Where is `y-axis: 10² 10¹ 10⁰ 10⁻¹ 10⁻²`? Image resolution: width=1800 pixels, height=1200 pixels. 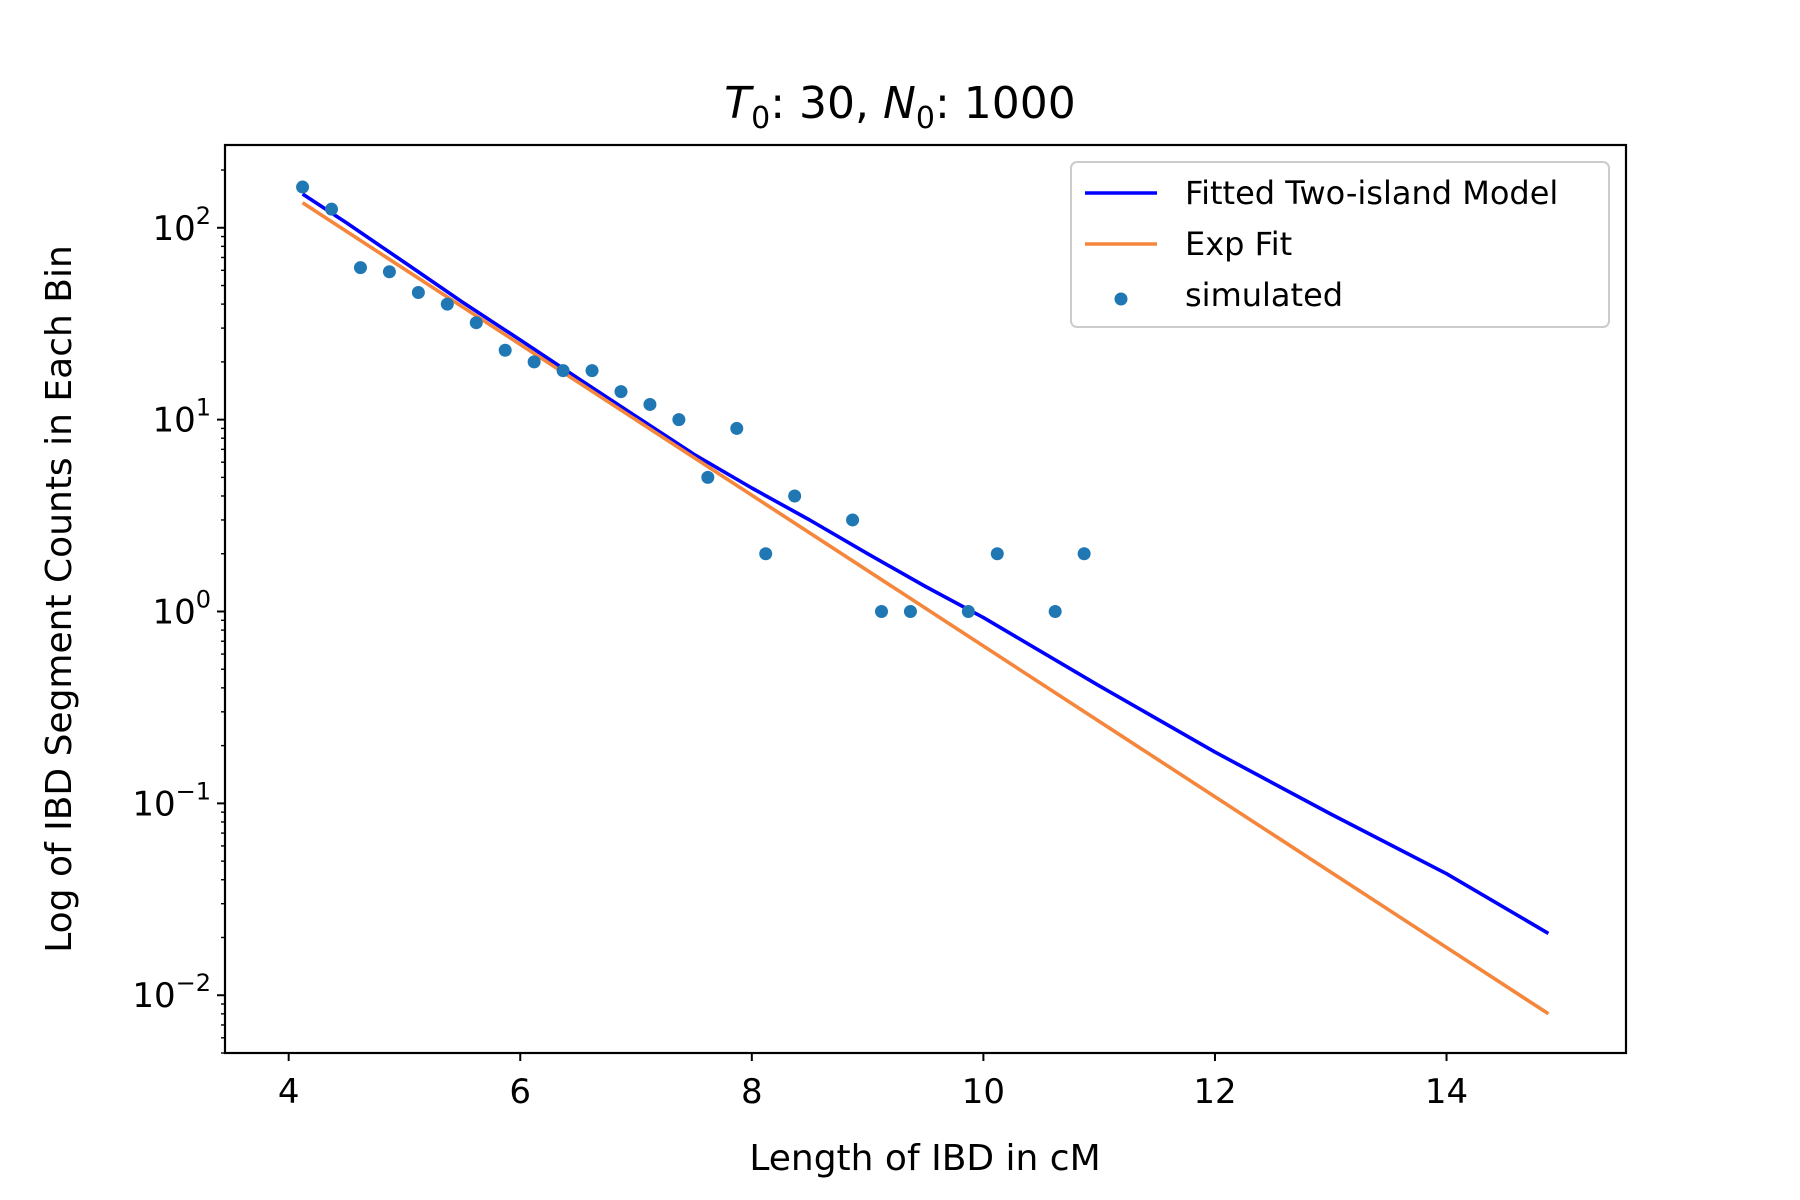
y-axis: 10² 10¹ 10⁰ 10⁻¹ 10⁻² is located at coordinates (178, 611).